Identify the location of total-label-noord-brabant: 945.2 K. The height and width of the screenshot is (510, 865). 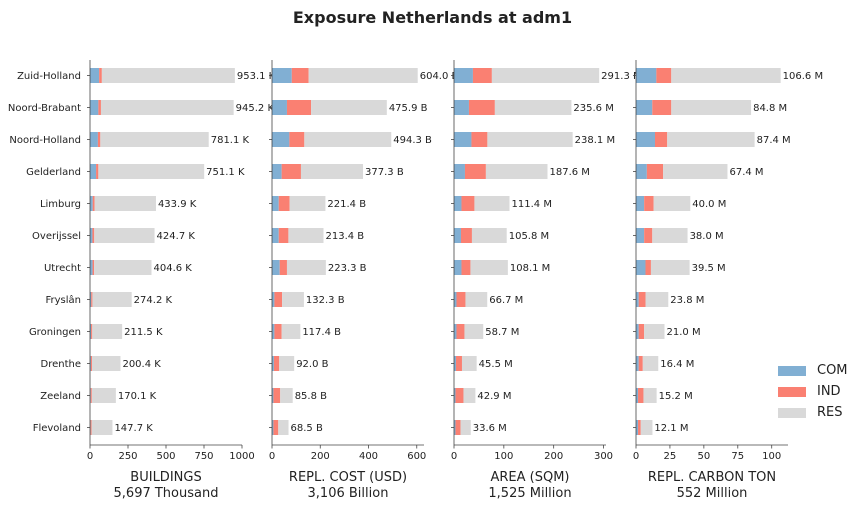
(255, 108).